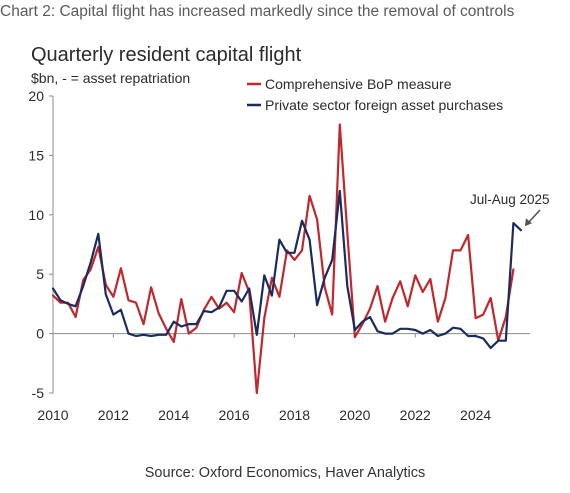 The height and width of the screenshot is (493, 570). What do you see at coordinates (40, 274) in the screenshot?
I see `y-tick-label: 5` at bounding box center [40, 274].